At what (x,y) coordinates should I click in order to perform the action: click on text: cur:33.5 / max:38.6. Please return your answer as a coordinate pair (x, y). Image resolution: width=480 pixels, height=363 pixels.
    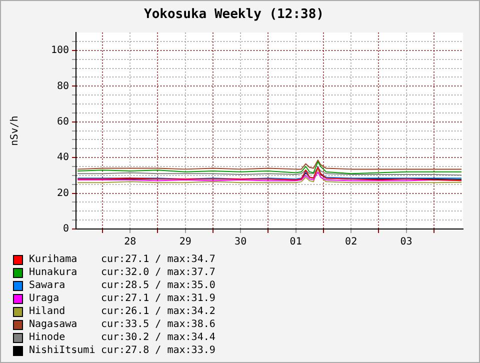
    Looking at the image, I should click on (158, 324).